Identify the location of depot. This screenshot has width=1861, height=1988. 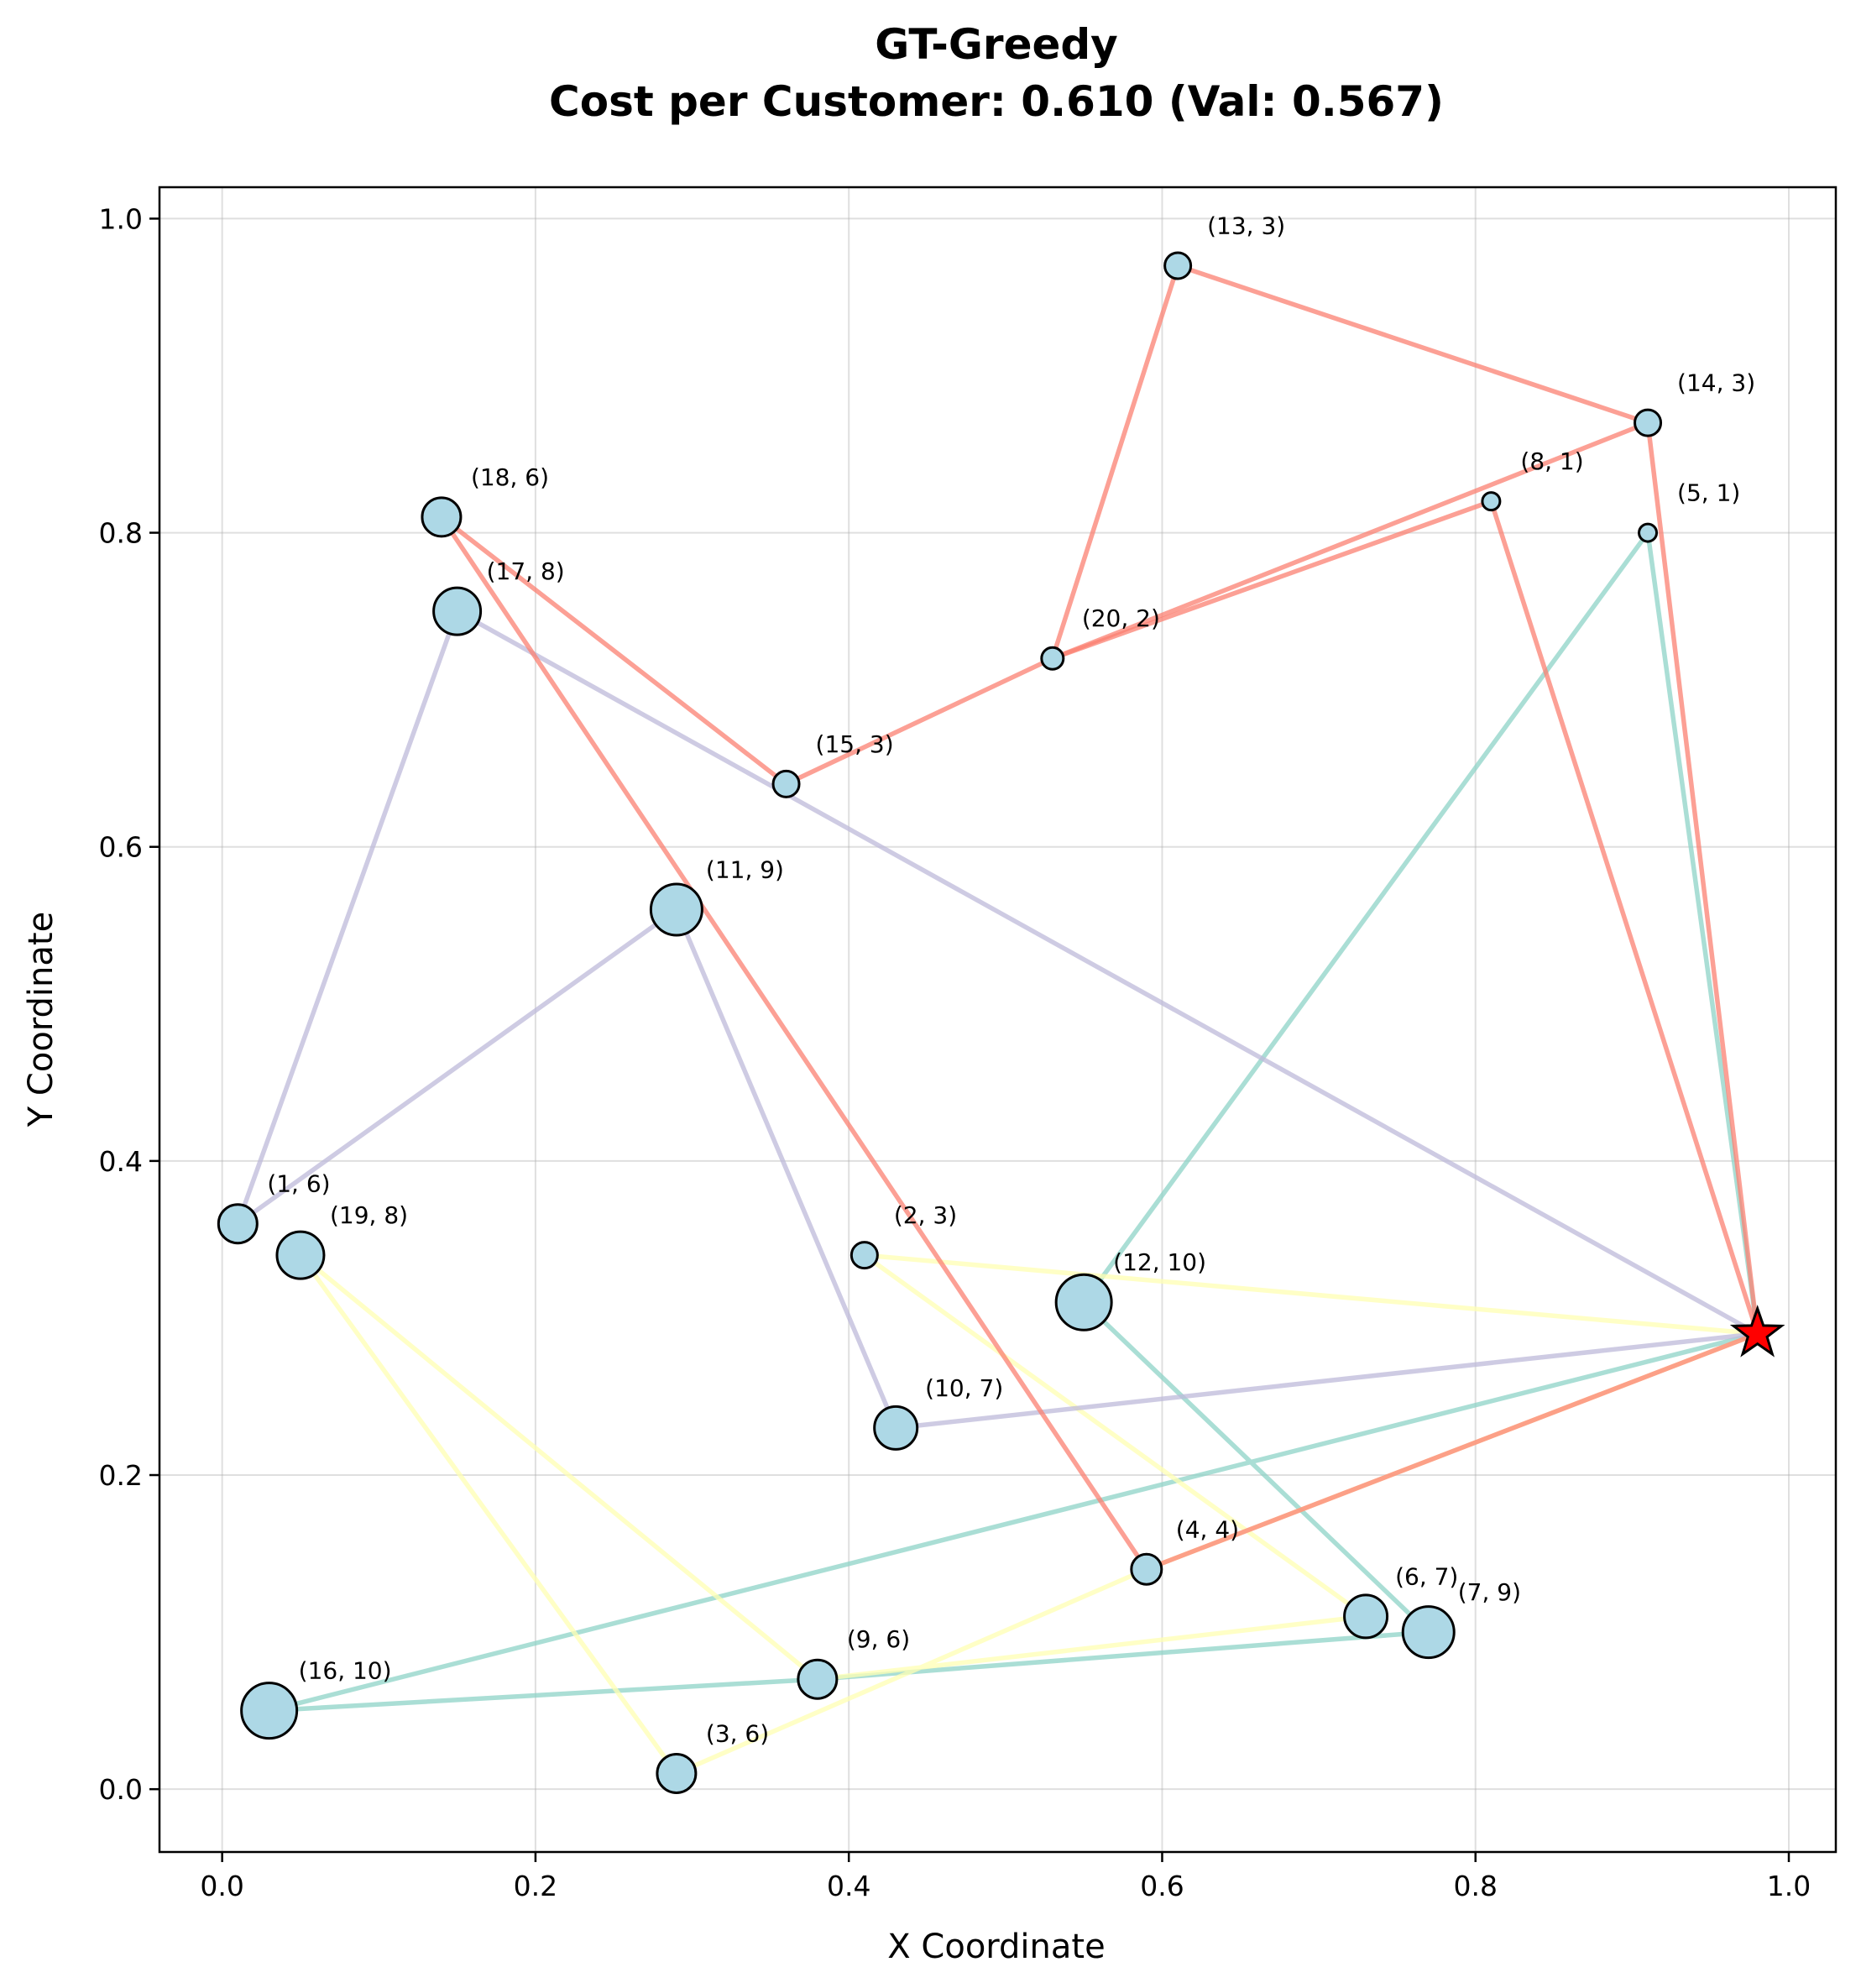
(1757, 1331).